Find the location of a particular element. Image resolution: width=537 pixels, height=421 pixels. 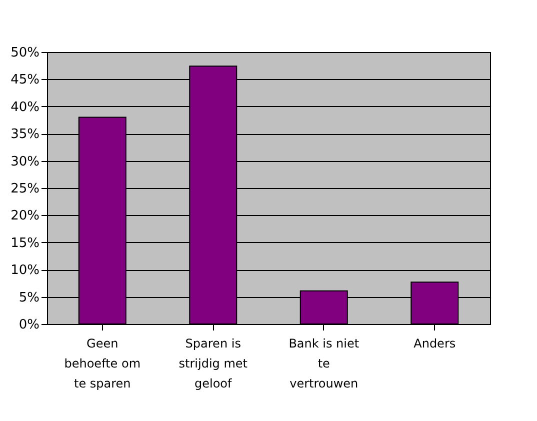

x-tick-label: Bank is niet te vertrouwen is located at coordinates (324, 363).